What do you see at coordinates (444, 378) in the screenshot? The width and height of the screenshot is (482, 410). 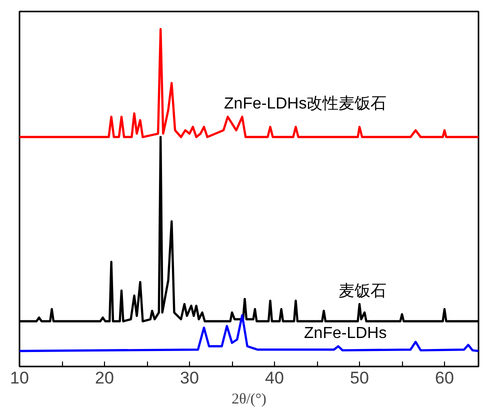 I see `x-tick-label: 60` at bounding box center [444, 378].